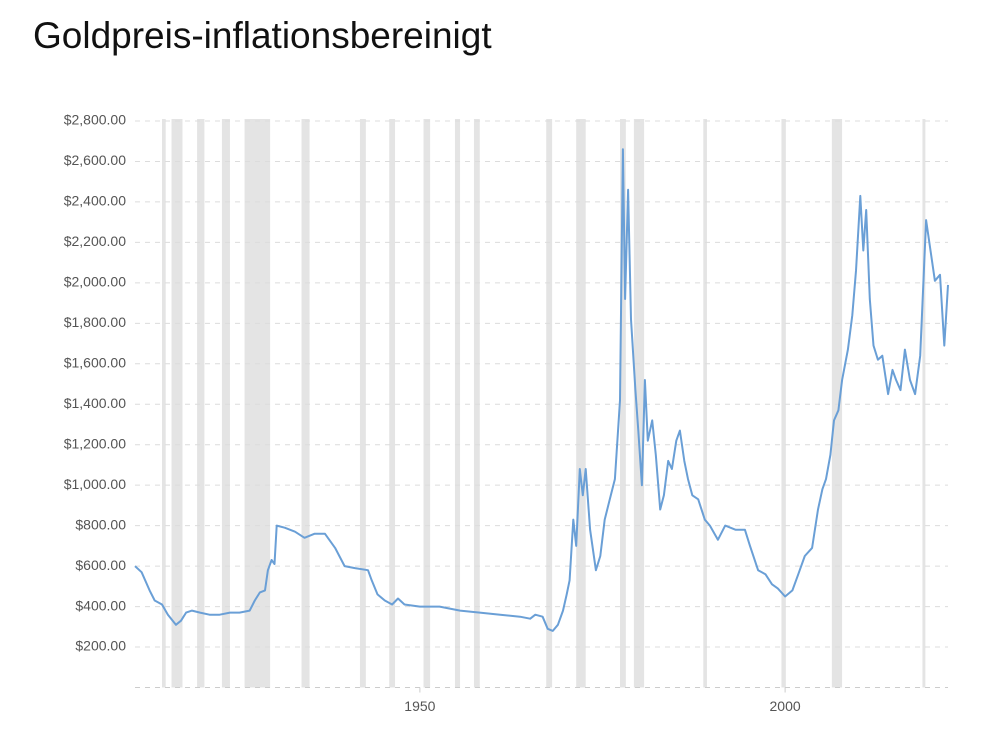 The height and width of the screenshot is (735, 1000). Describe the element at coordinates (100, 646) in the screenshot. I see `y-tick-label: $200.00` at that location.